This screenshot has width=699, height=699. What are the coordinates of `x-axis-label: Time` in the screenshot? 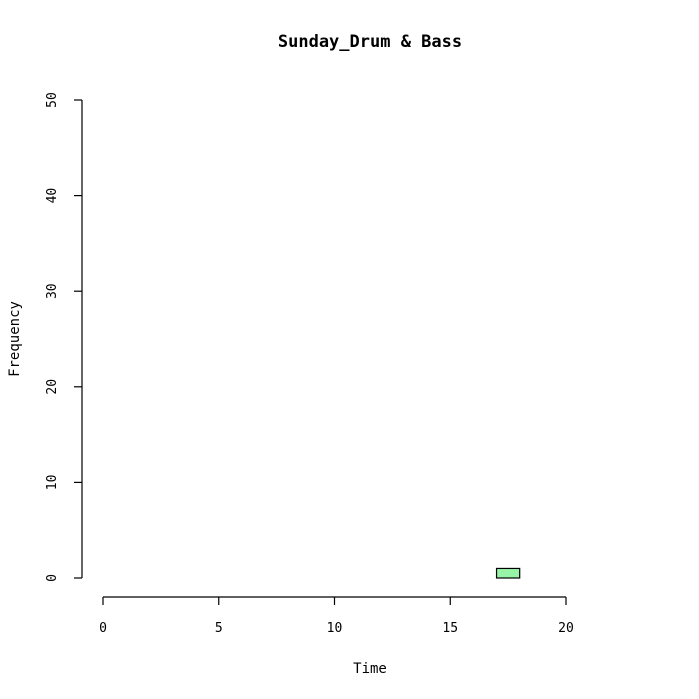 It's located at (370, 669).